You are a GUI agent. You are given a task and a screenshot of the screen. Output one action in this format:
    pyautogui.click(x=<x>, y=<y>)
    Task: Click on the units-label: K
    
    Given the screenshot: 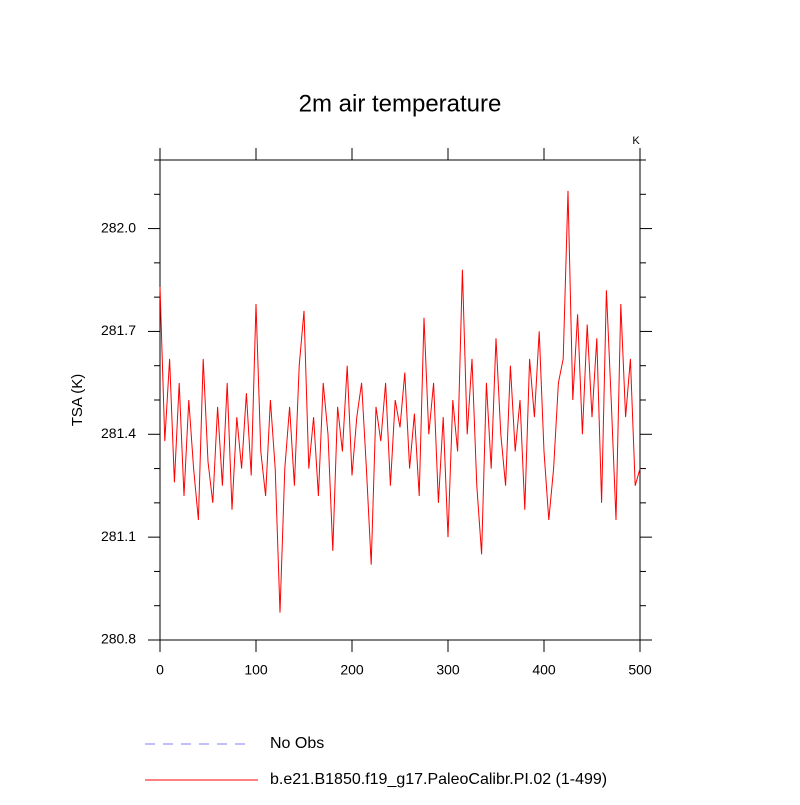 What is the action you would take?
    pyautogui.click(x=636, y=141)
    